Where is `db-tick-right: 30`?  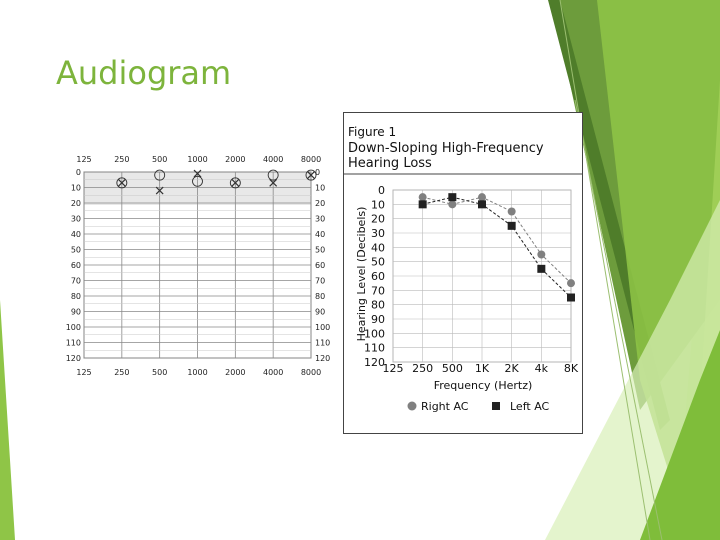
db-tick-right: 30 is located at coordinates (320, 219).